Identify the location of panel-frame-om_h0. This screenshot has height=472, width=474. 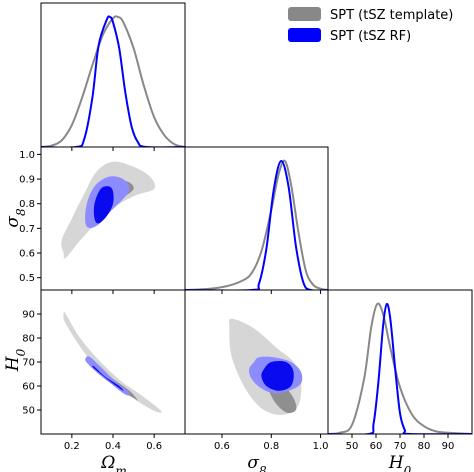
(113, 362).